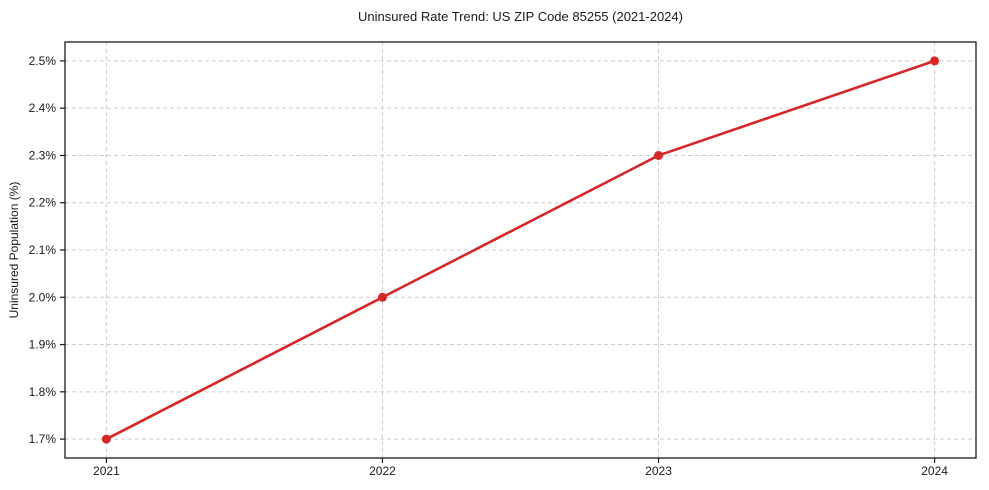 This screenshot has height=490, width=989. What do you see at coordinates (43, 250) in the screenshot?
I see `y-tick-label: 2.1%` at bounding box center [43, 250].